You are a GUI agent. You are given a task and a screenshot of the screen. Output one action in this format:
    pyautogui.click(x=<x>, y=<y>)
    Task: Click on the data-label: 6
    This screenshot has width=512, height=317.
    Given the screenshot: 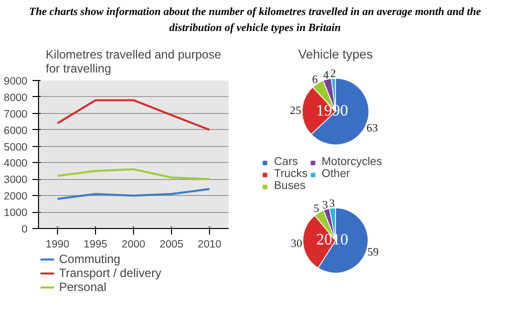 What is the action you would take?
    pyautogui.click(x=315, y=80)
    